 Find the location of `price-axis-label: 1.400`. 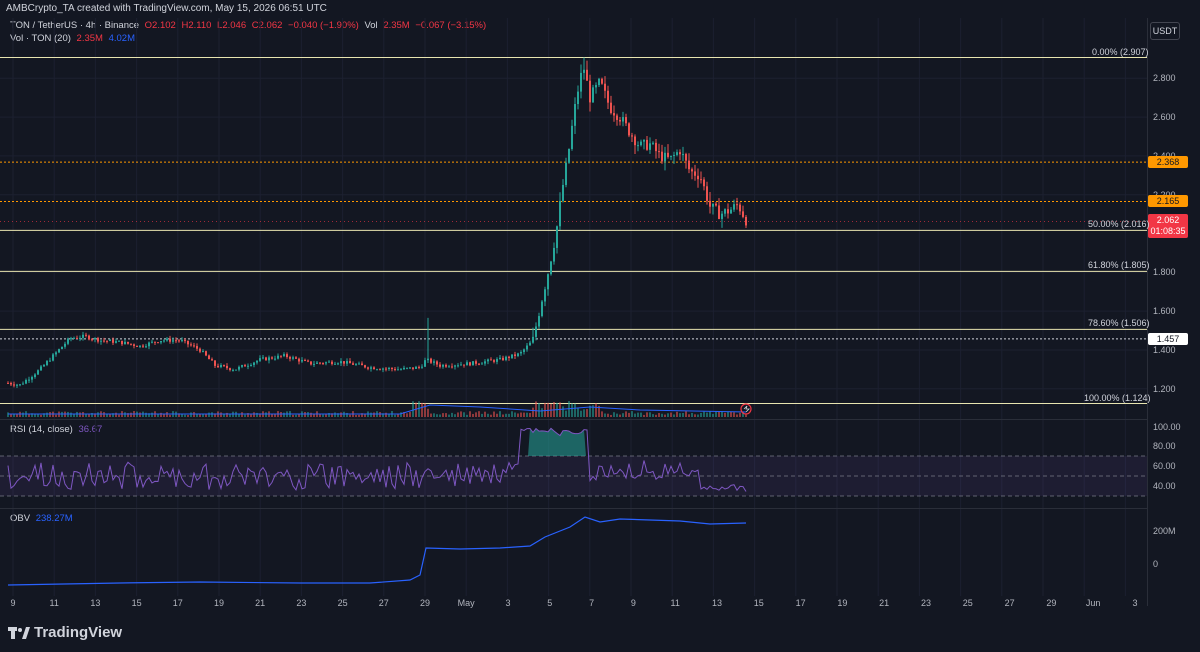

price-axis-label: 1.400 is located at coordinates (1164, 349).